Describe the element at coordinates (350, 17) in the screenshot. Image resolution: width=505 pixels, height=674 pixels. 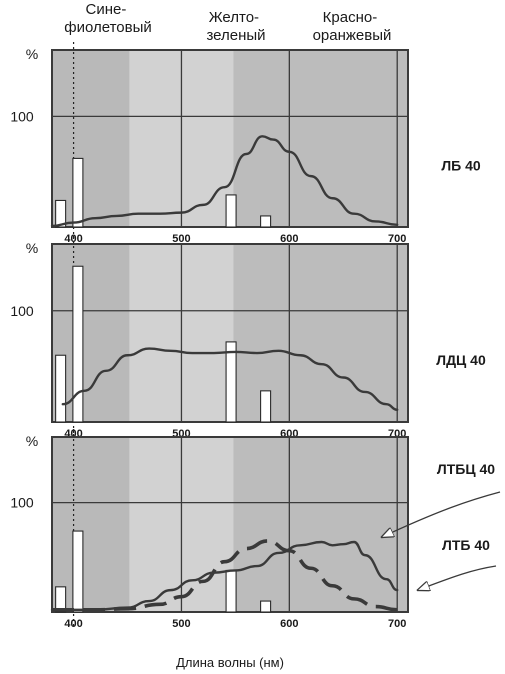
I see `band-label-red-line1: Красно-` at that location.